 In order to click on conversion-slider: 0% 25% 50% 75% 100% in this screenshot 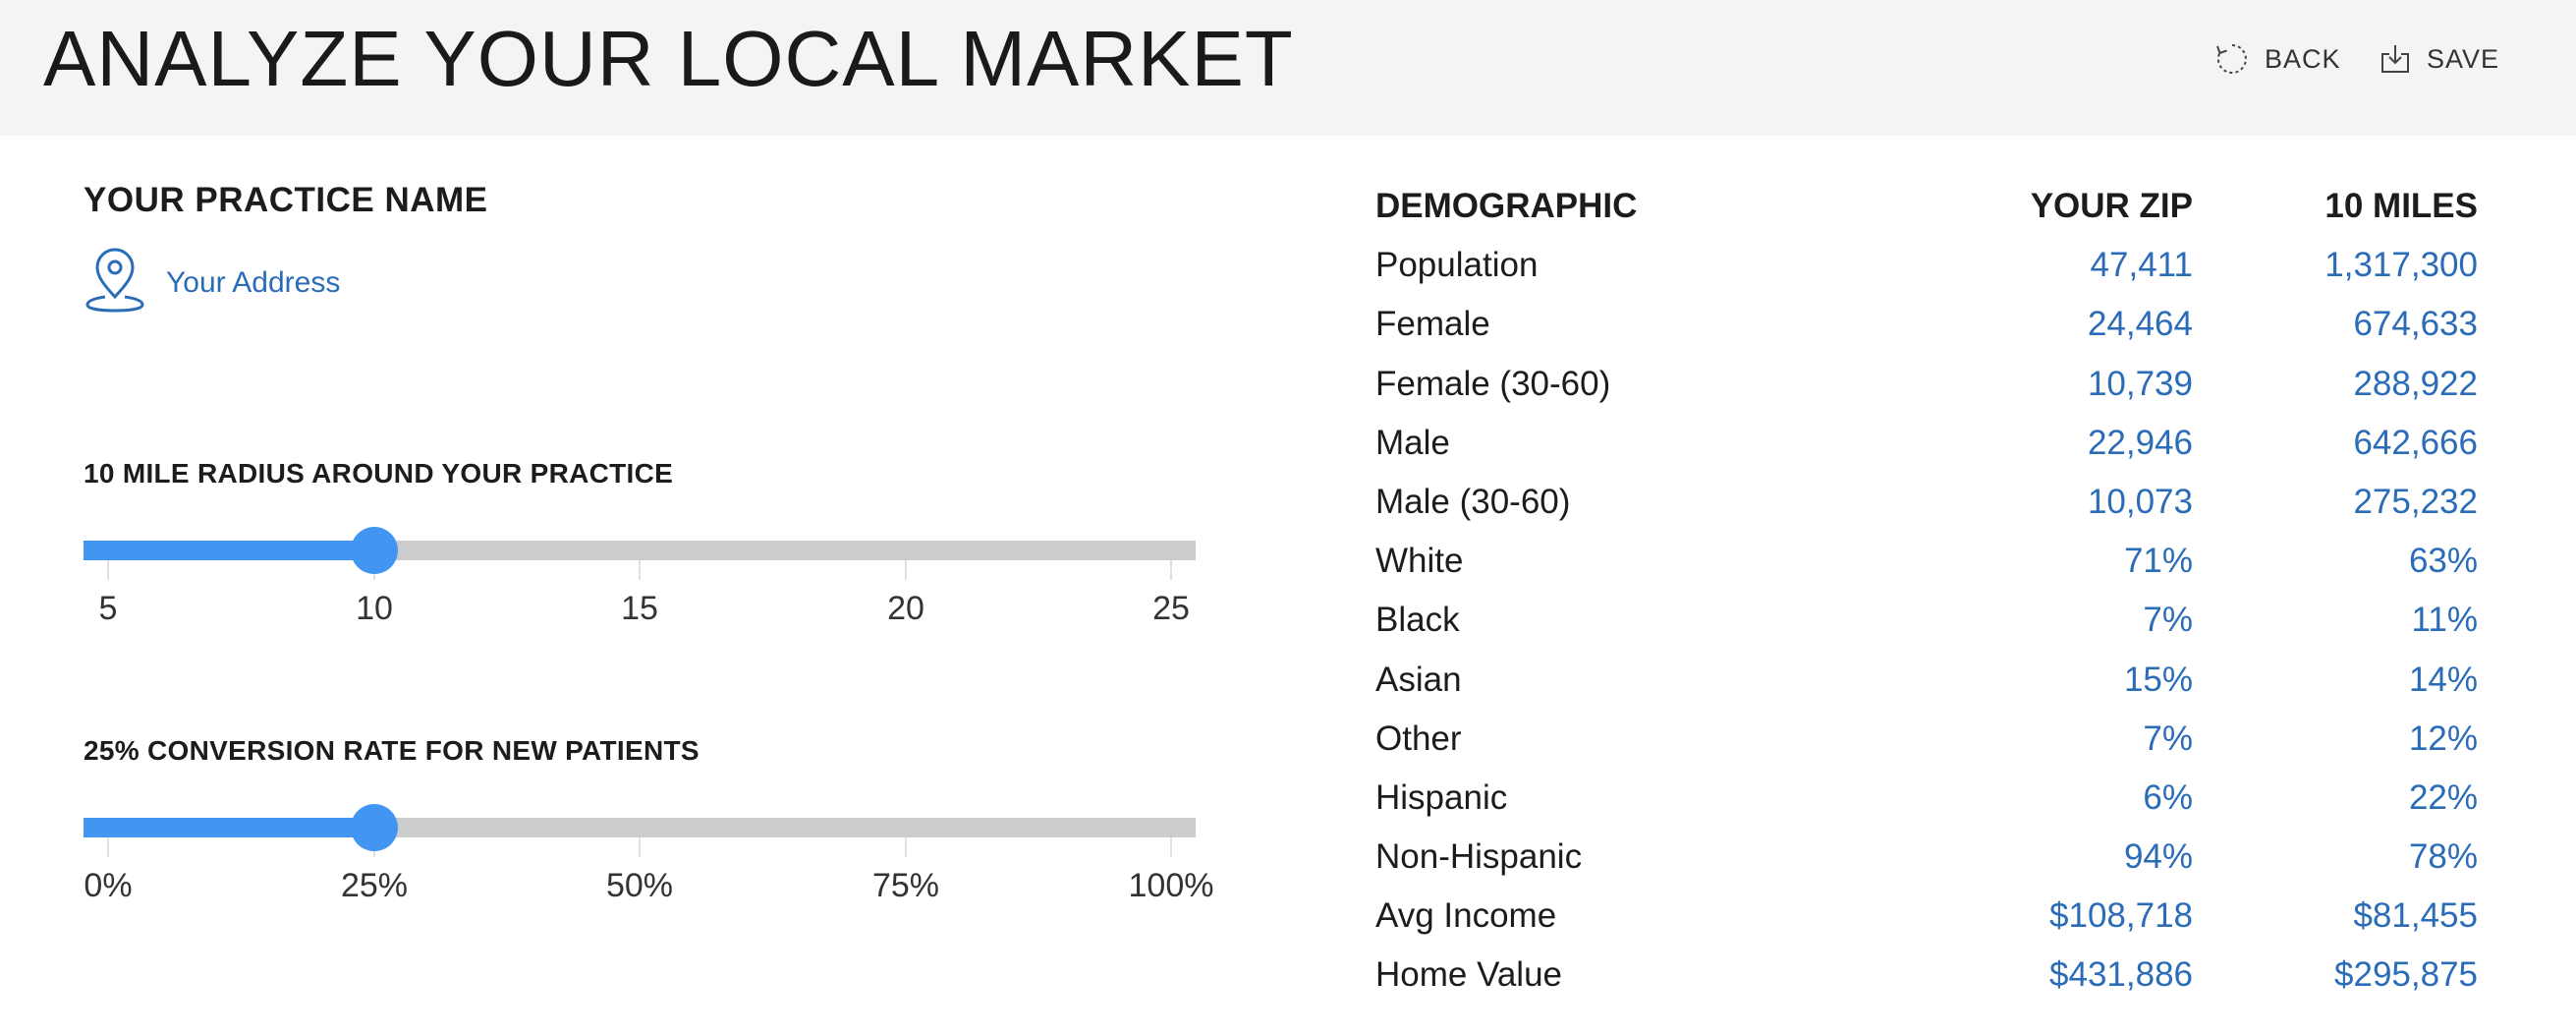, I will do `click(648, 854)`.